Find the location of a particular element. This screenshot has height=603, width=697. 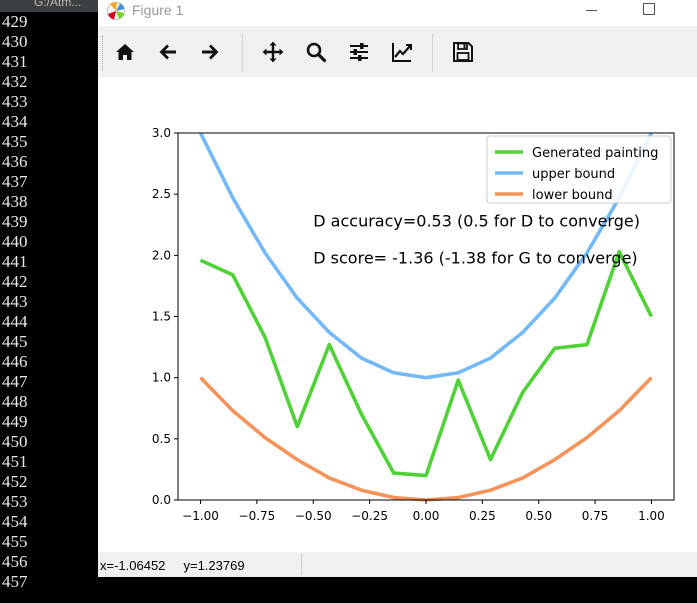

y-tick-label: 2.5 is located at coordinates (161, 194).